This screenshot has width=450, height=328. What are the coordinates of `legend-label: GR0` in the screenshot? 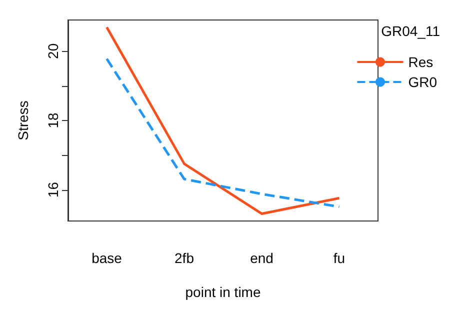 It's located at (423, 82).